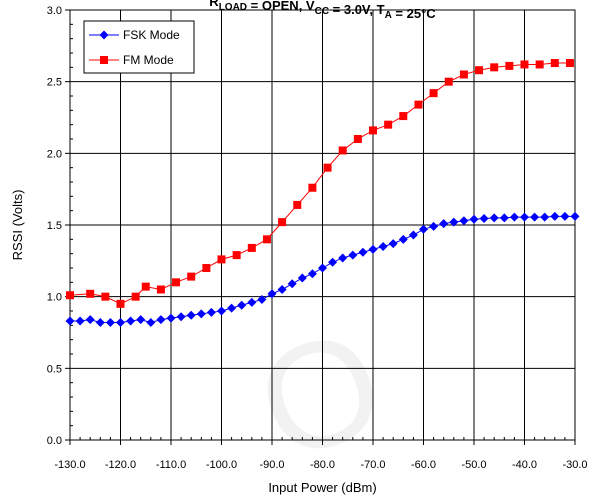  Describe the element at coordinates (54, 369) in the screenshot. I see `y-tick-label: 0.5` at that location.